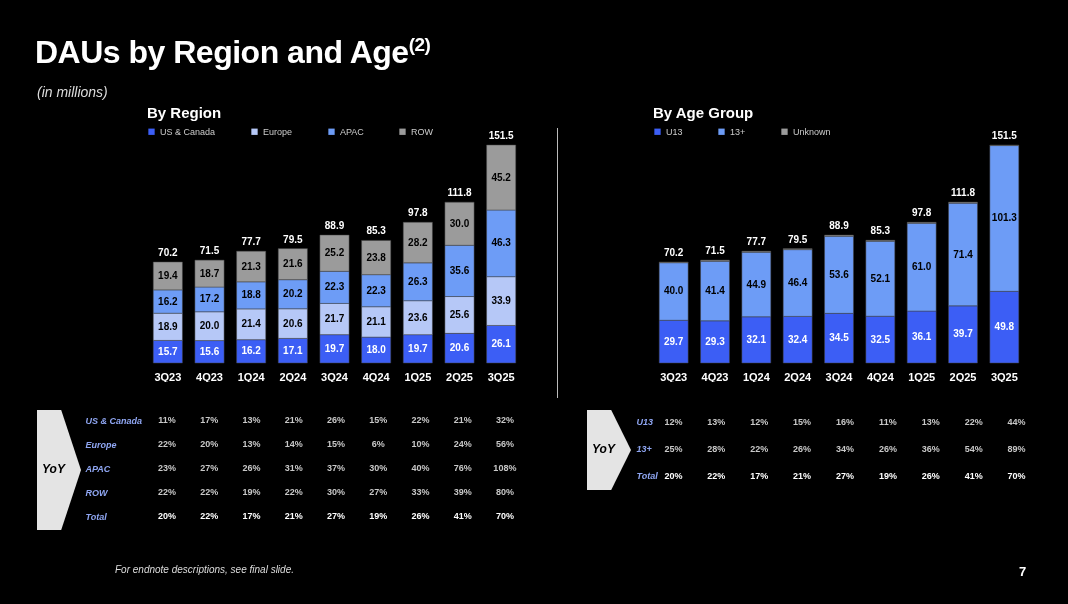 This screenshot has width=1068, height=604. Describe the element at coordinates (963, 334) in the screenshot. I see `data-label: 39.7` at that location.